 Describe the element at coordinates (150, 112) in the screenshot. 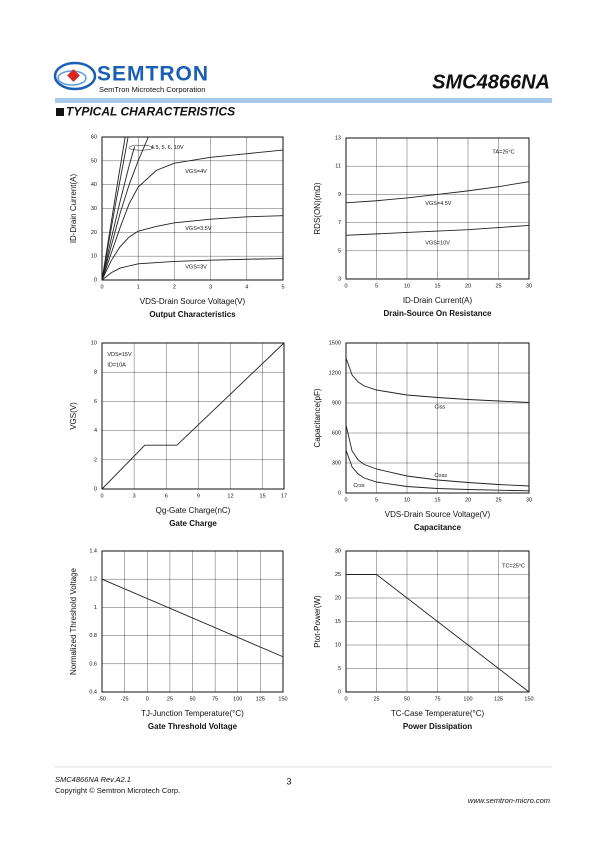

I see `section-title: TYPICAL CHARACTERISTICS` at that location.